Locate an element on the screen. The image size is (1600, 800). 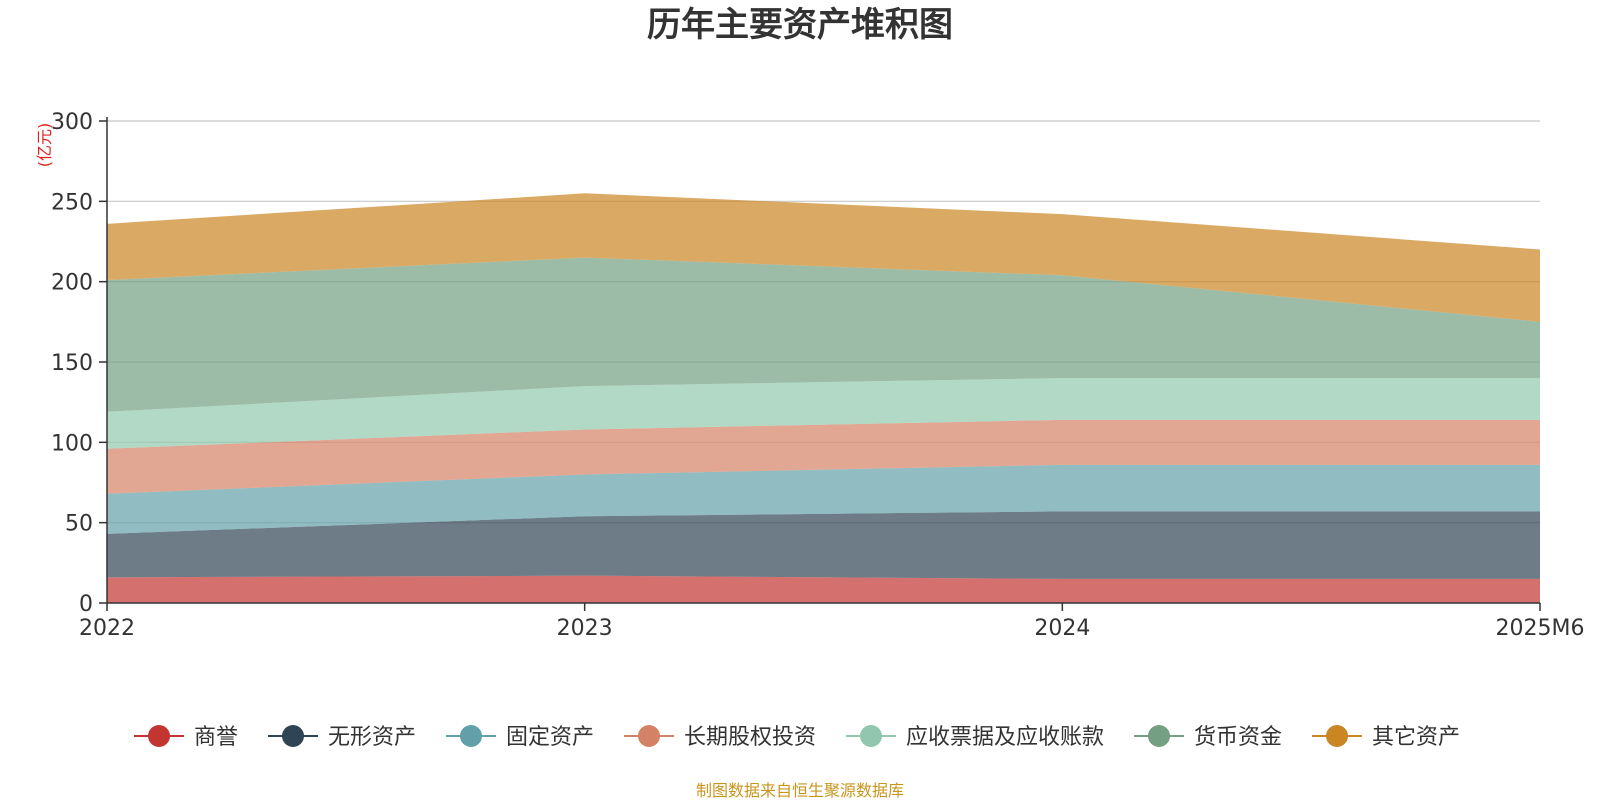
legend-item-2: 固定资产 is located at coordinates (520, 737).